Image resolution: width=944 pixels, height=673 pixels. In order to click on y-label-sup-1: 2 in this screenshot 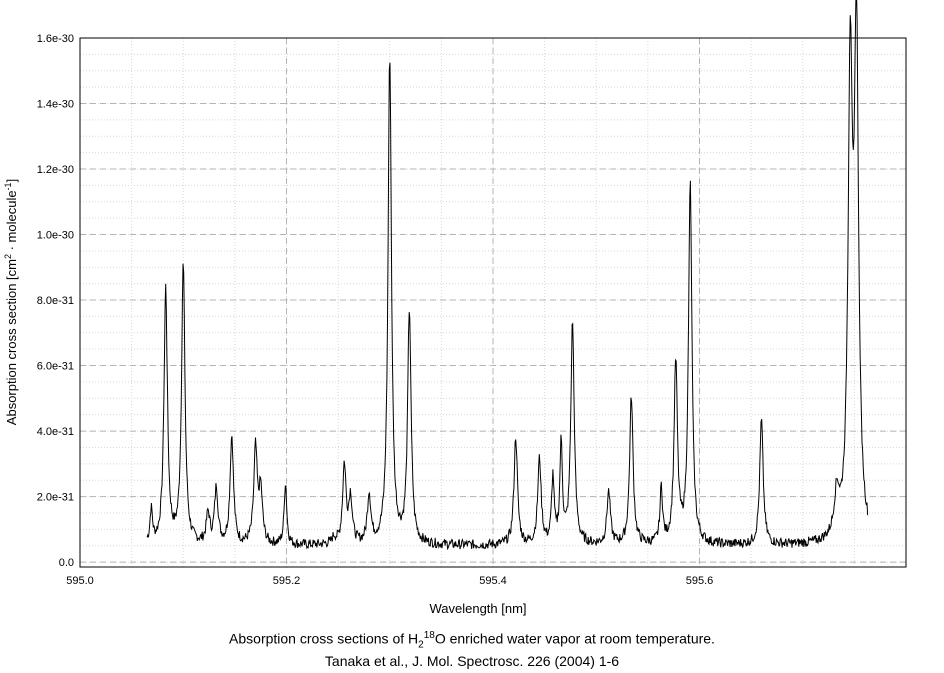, I will do `click(8, 256)`.